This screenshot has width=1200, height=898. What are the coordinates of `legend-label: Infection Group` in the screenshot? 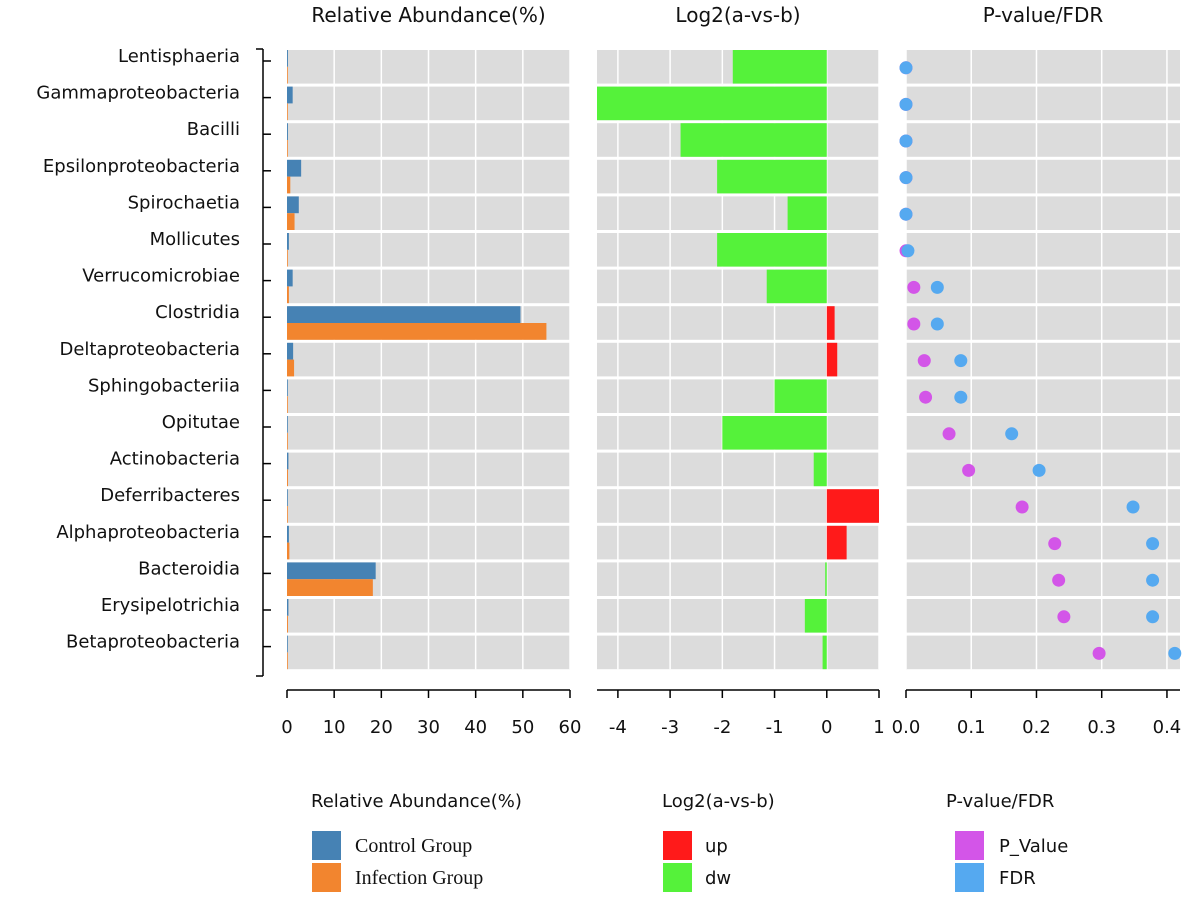 It's located at (419, 878).